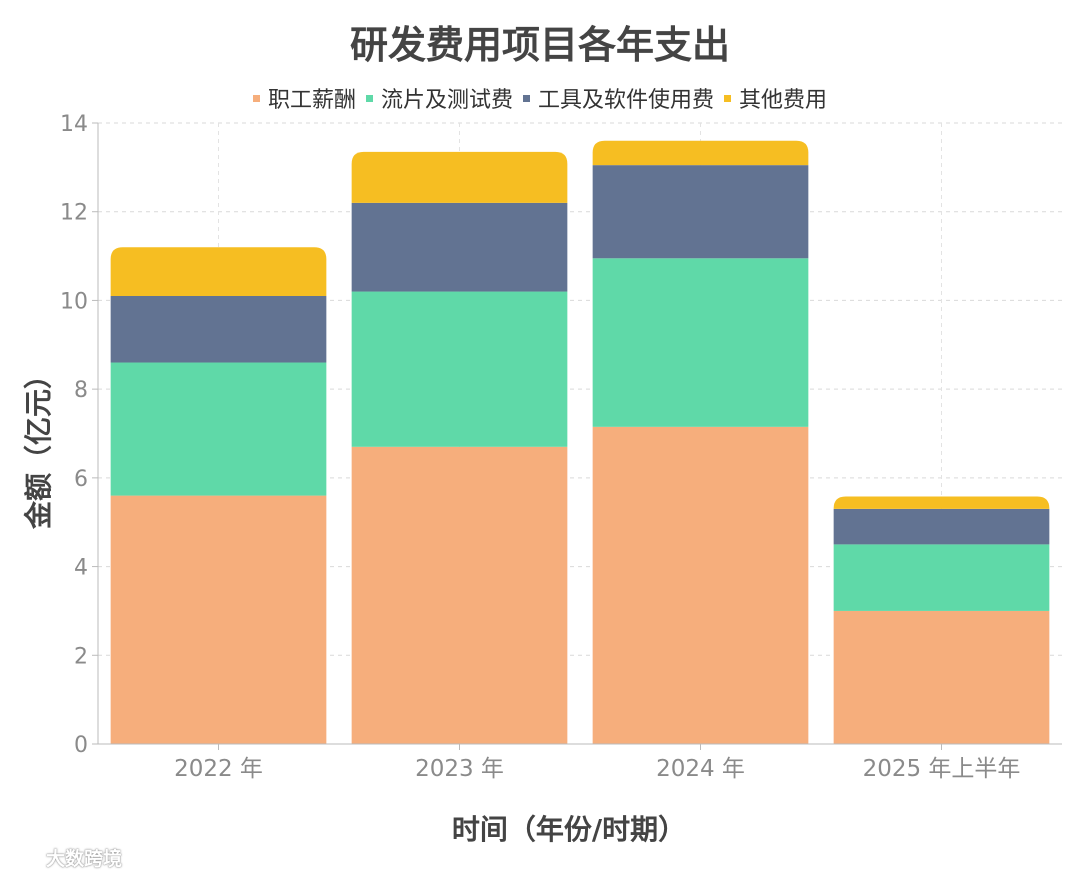 This screenshot has width=1080, height=878. I want to click on x-tick-label: 2023 年, so click(459, 769).